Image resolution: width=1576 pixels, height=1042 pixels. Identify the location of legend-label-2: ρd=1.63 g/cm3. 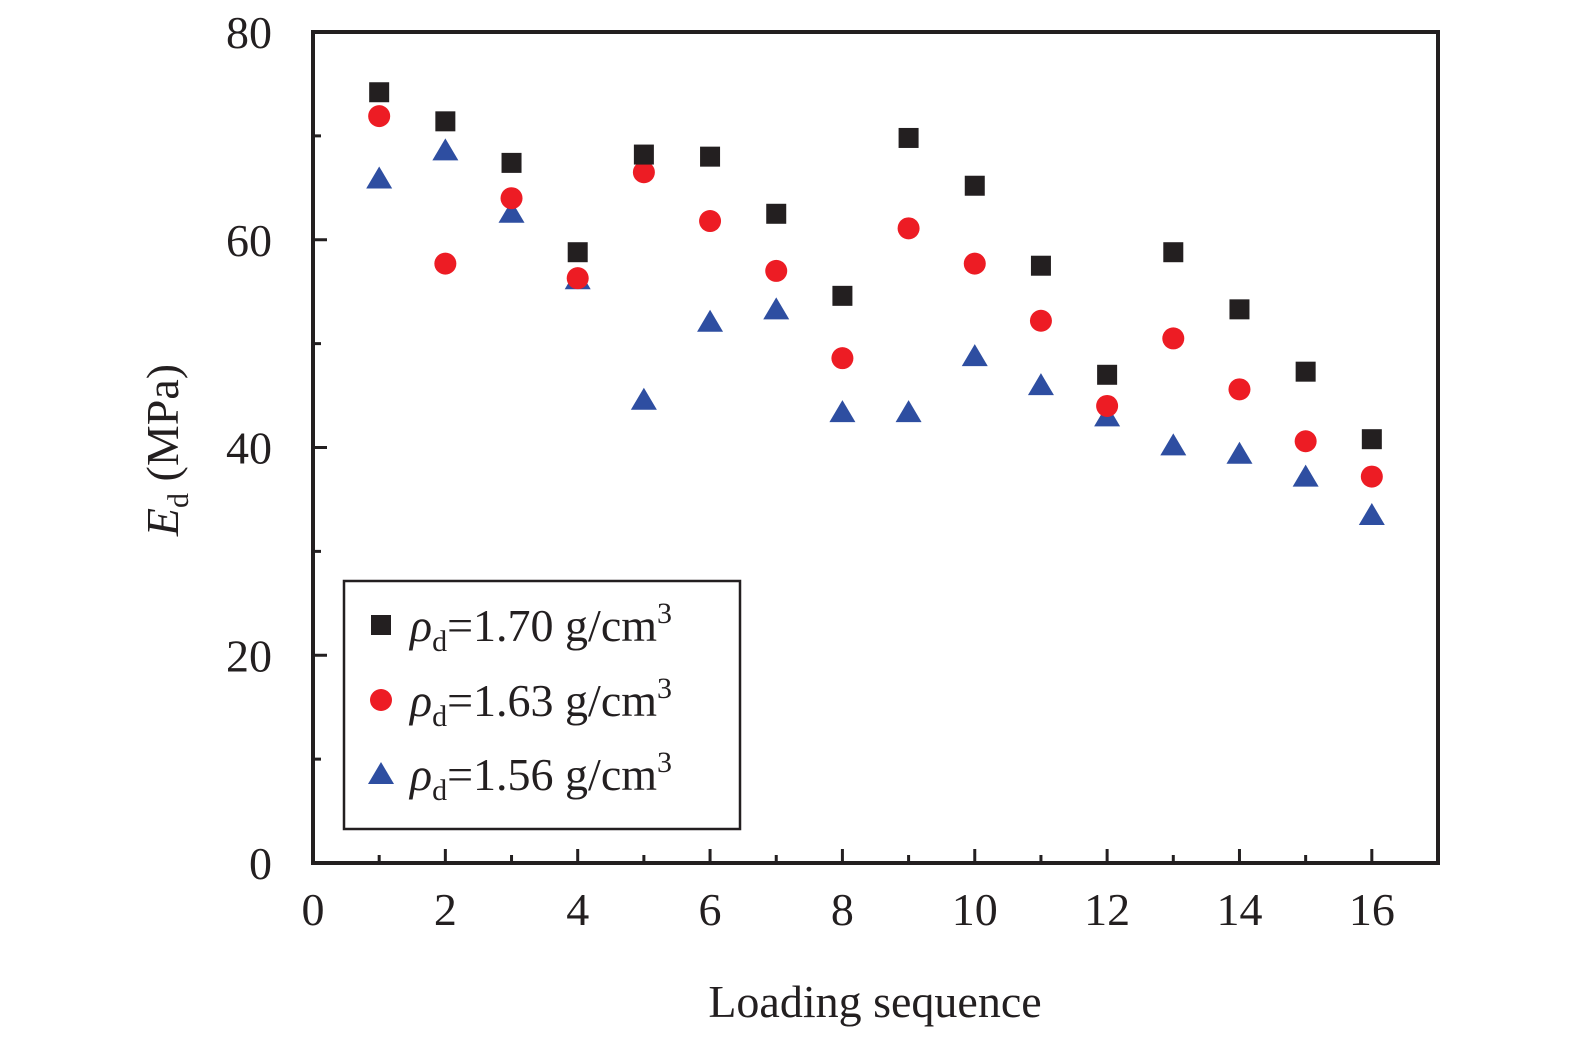
(540, 702).